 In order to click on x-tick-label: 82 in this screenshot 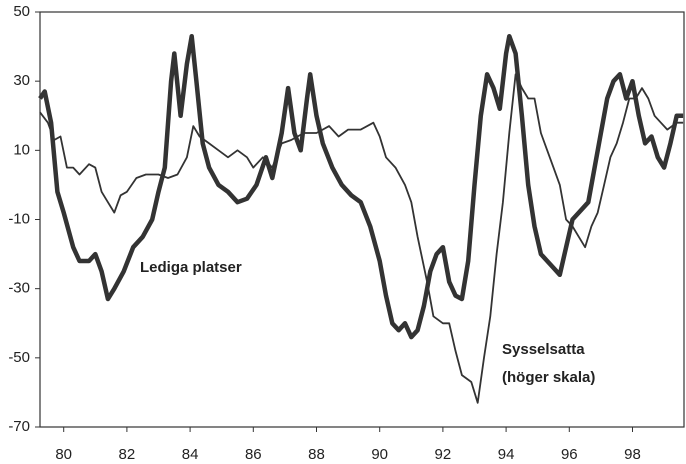, I will do `click(127, 454)`.